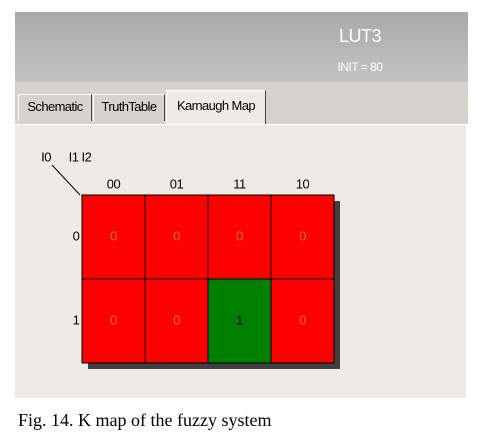 The height and width of the screenshot is (447, 477). Describe the element at coordinates (76, 319) in the screenshot. I see `row-label: 1` at that location.